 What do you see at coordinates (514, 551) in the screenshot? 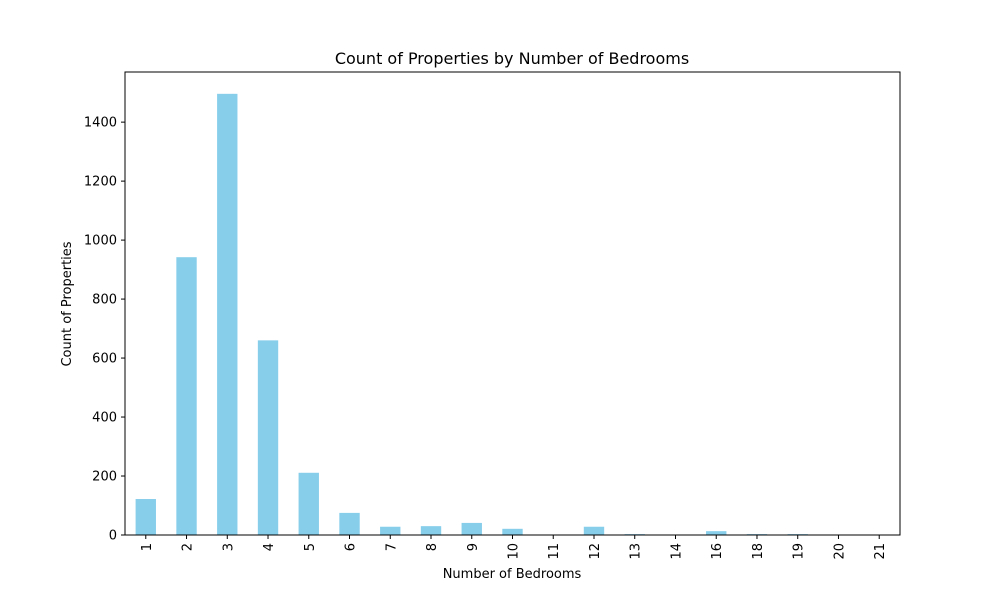
I see `x-tick-label-10: 10` at bounding box center [514, 551].